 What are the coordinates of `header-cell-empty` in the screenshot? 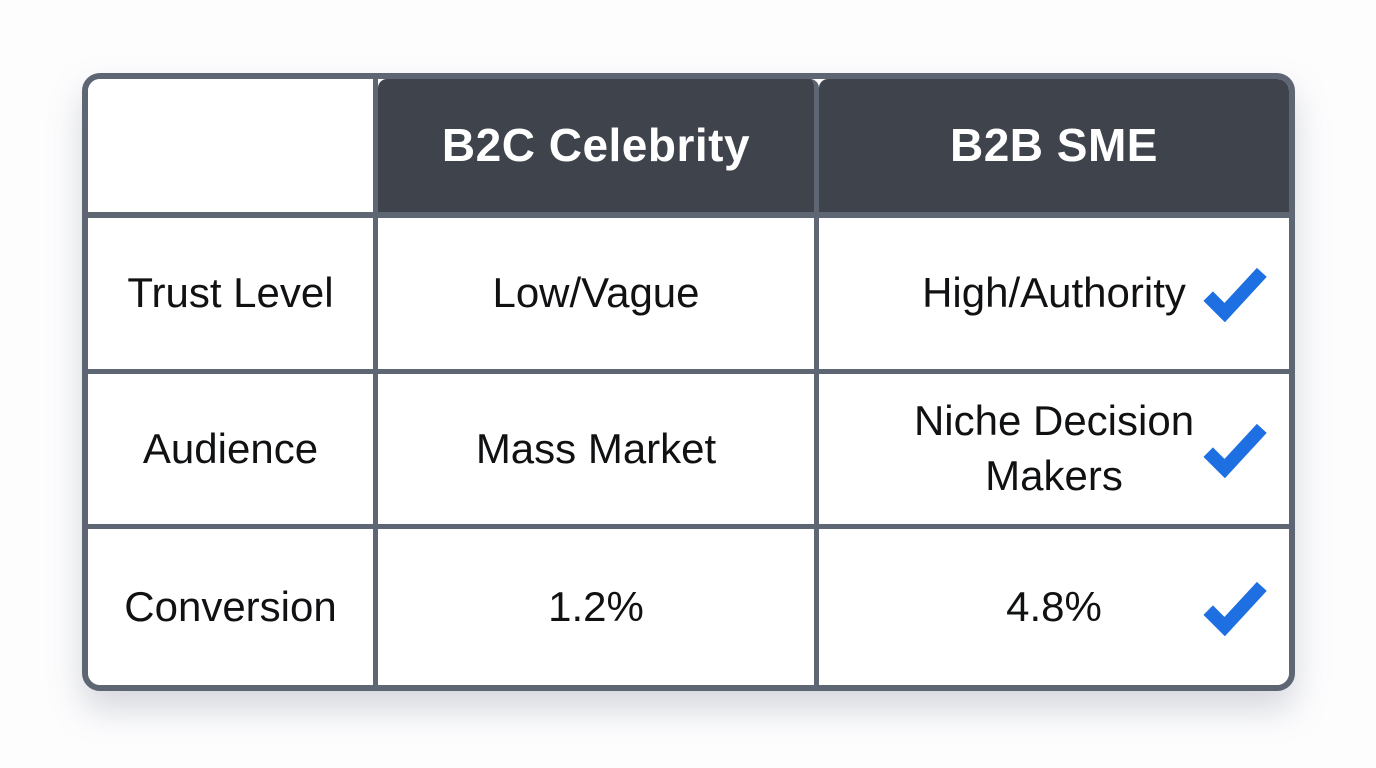 It's located at (233, 148).